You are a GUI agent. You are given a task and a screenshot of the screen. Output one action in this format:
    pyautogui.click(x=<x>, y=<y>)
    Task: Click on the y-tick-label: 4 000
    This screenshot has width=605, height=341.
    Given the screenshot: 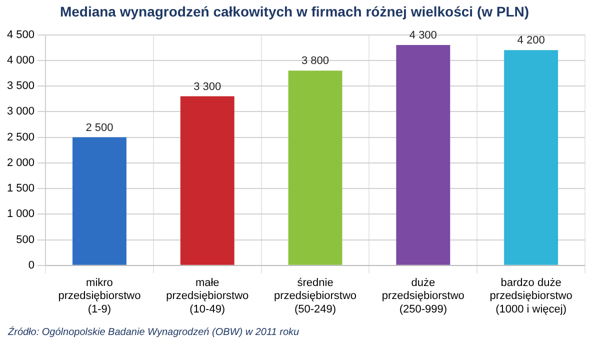 What is the action you would take?
    pyautogui.click(x=20, y=60)
    